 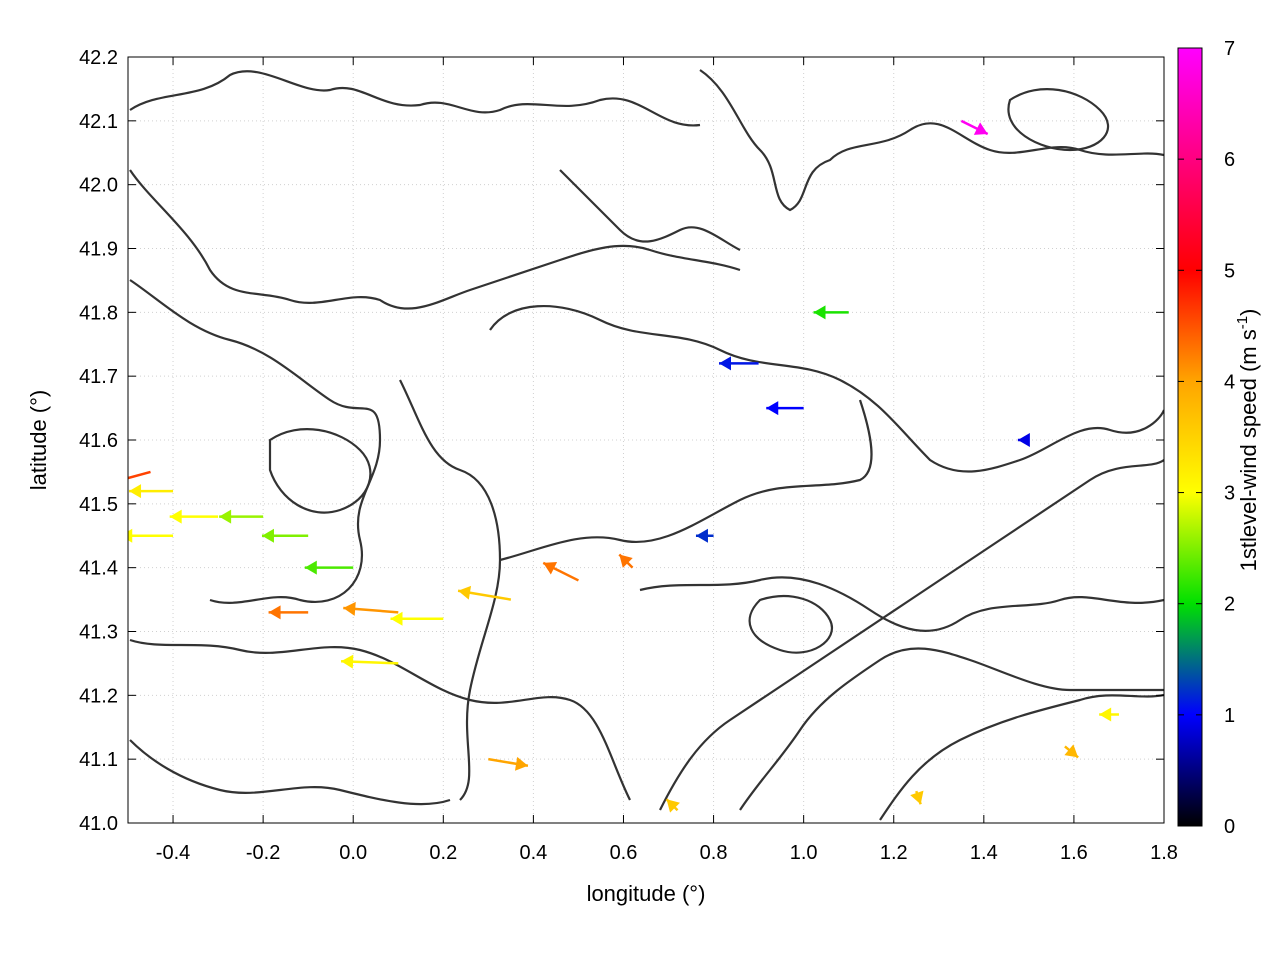 What do you see at coordinates (98, 250) in the screenshot?
I see `y-tick-label: 41.9` at bounding box center [98, 250].